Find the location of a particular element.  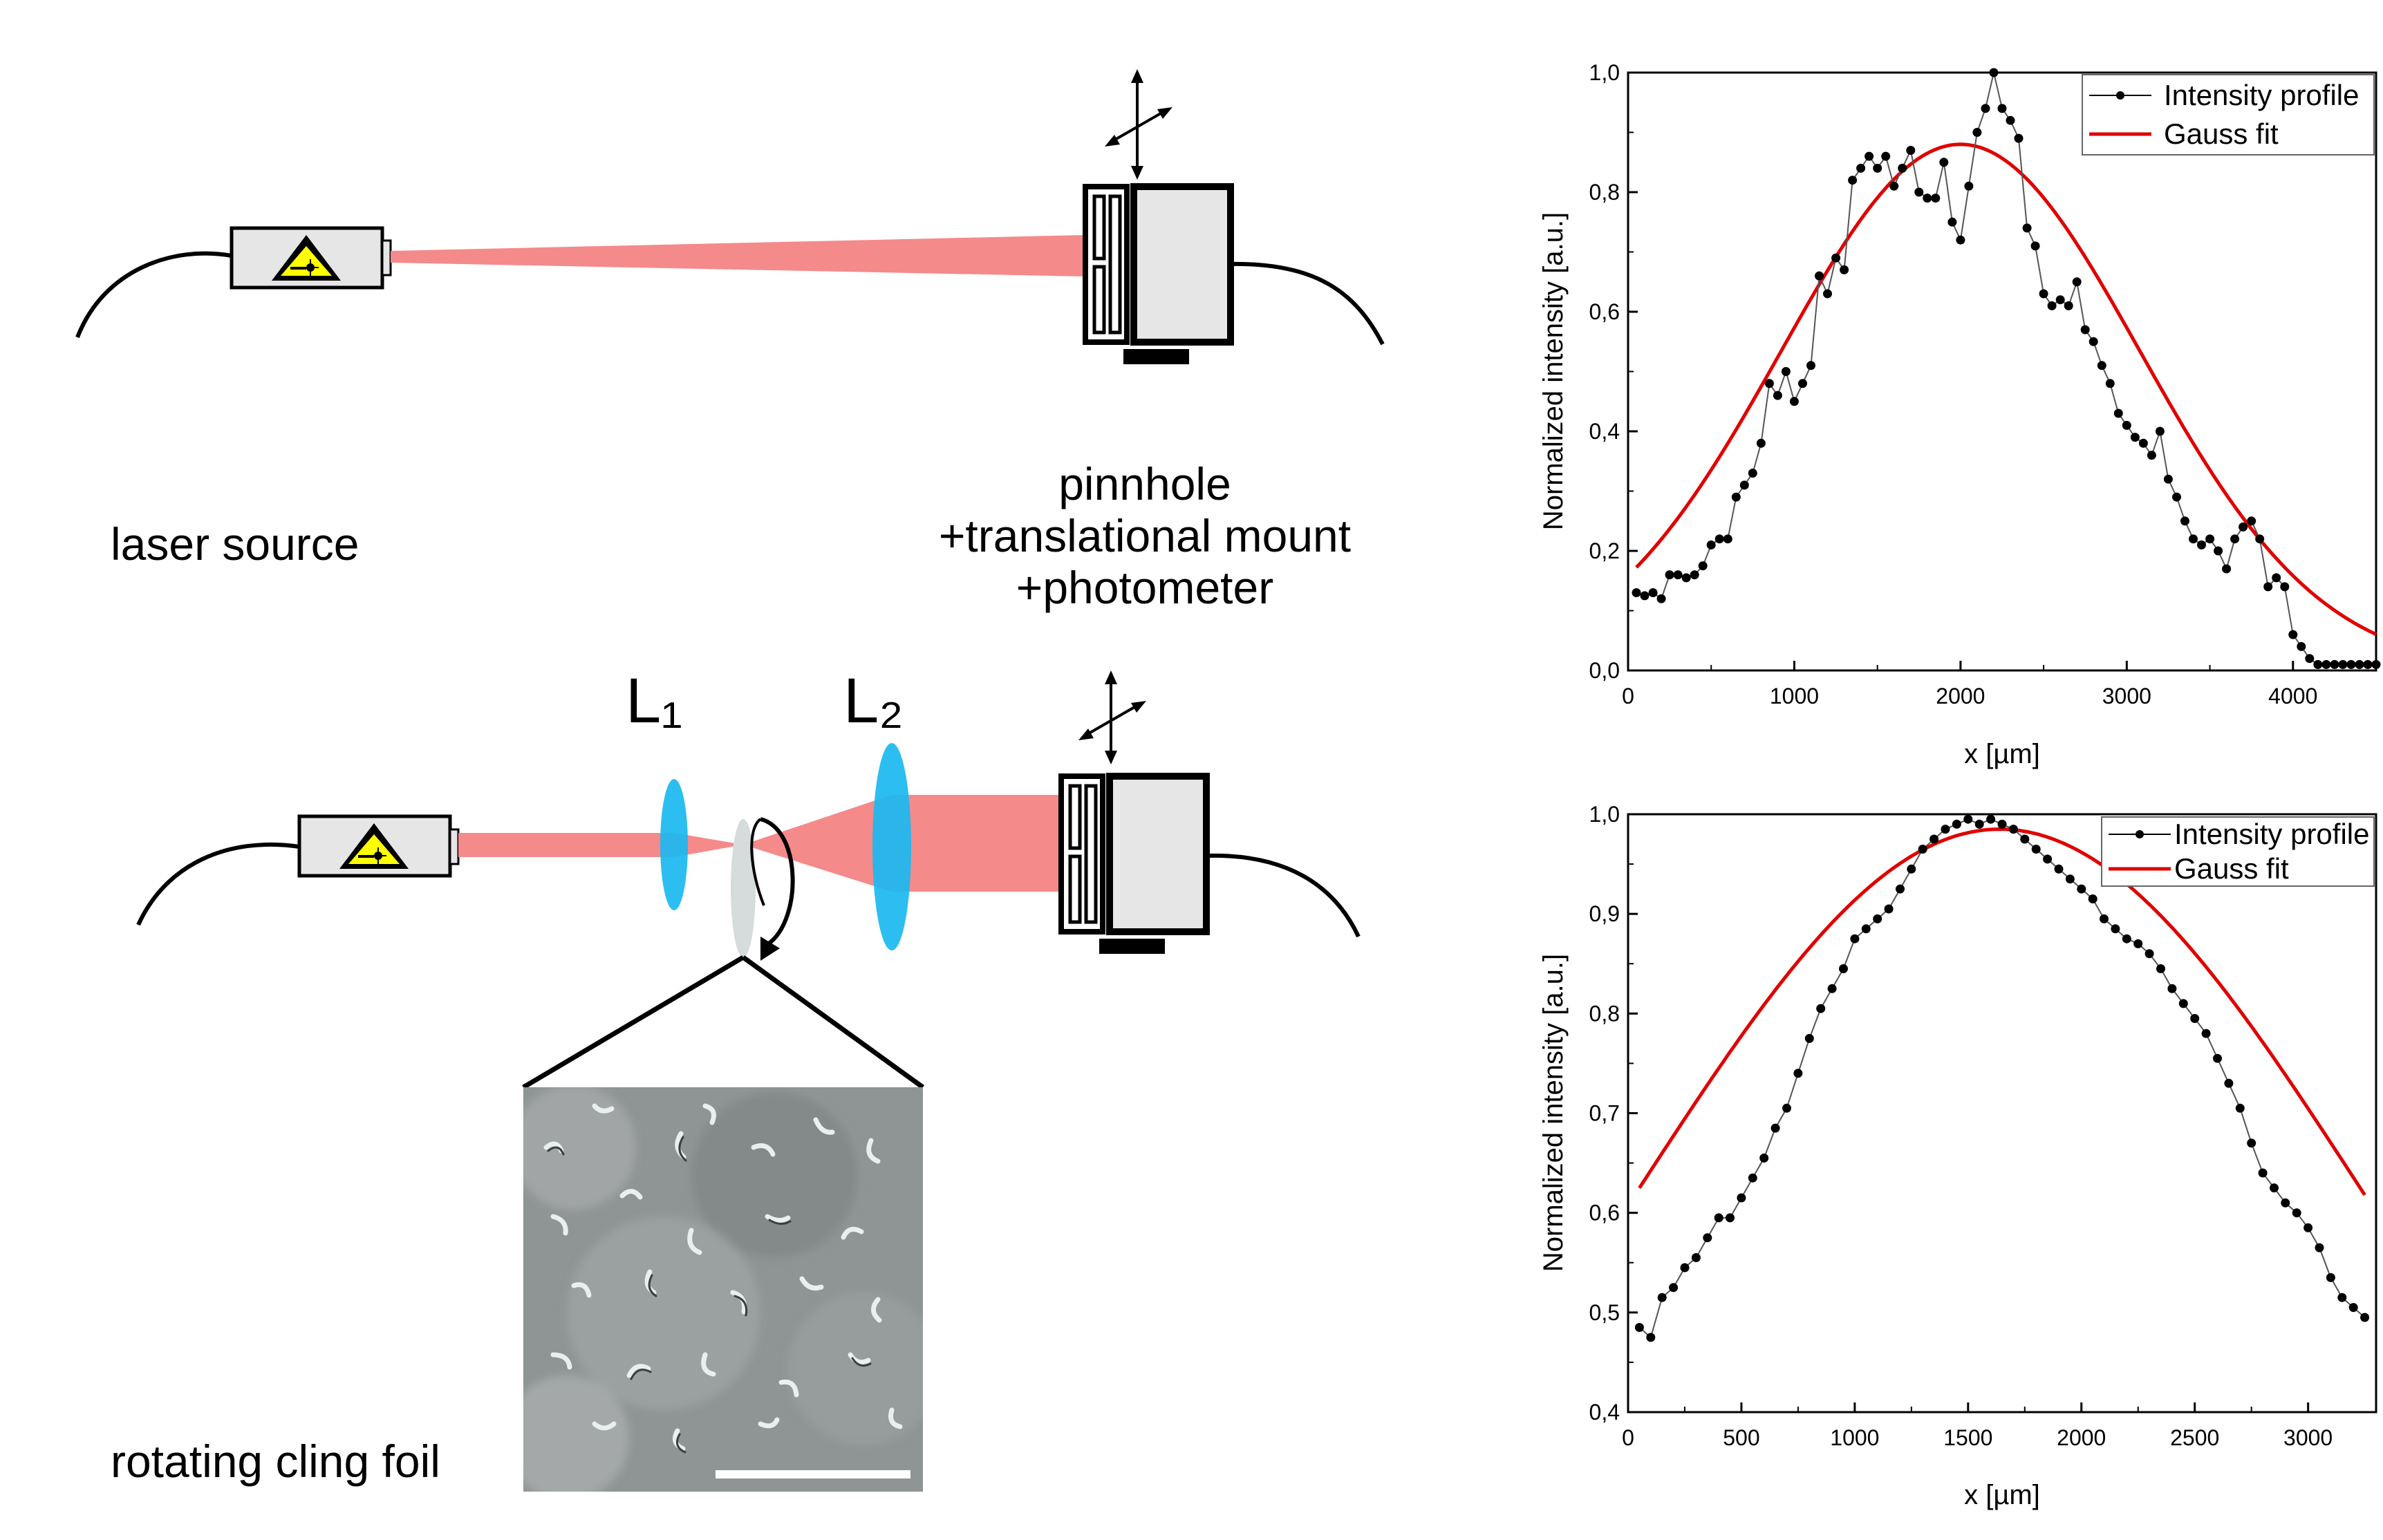

chart1-xtick-label: 0 is located at coordinates (1628, 696).